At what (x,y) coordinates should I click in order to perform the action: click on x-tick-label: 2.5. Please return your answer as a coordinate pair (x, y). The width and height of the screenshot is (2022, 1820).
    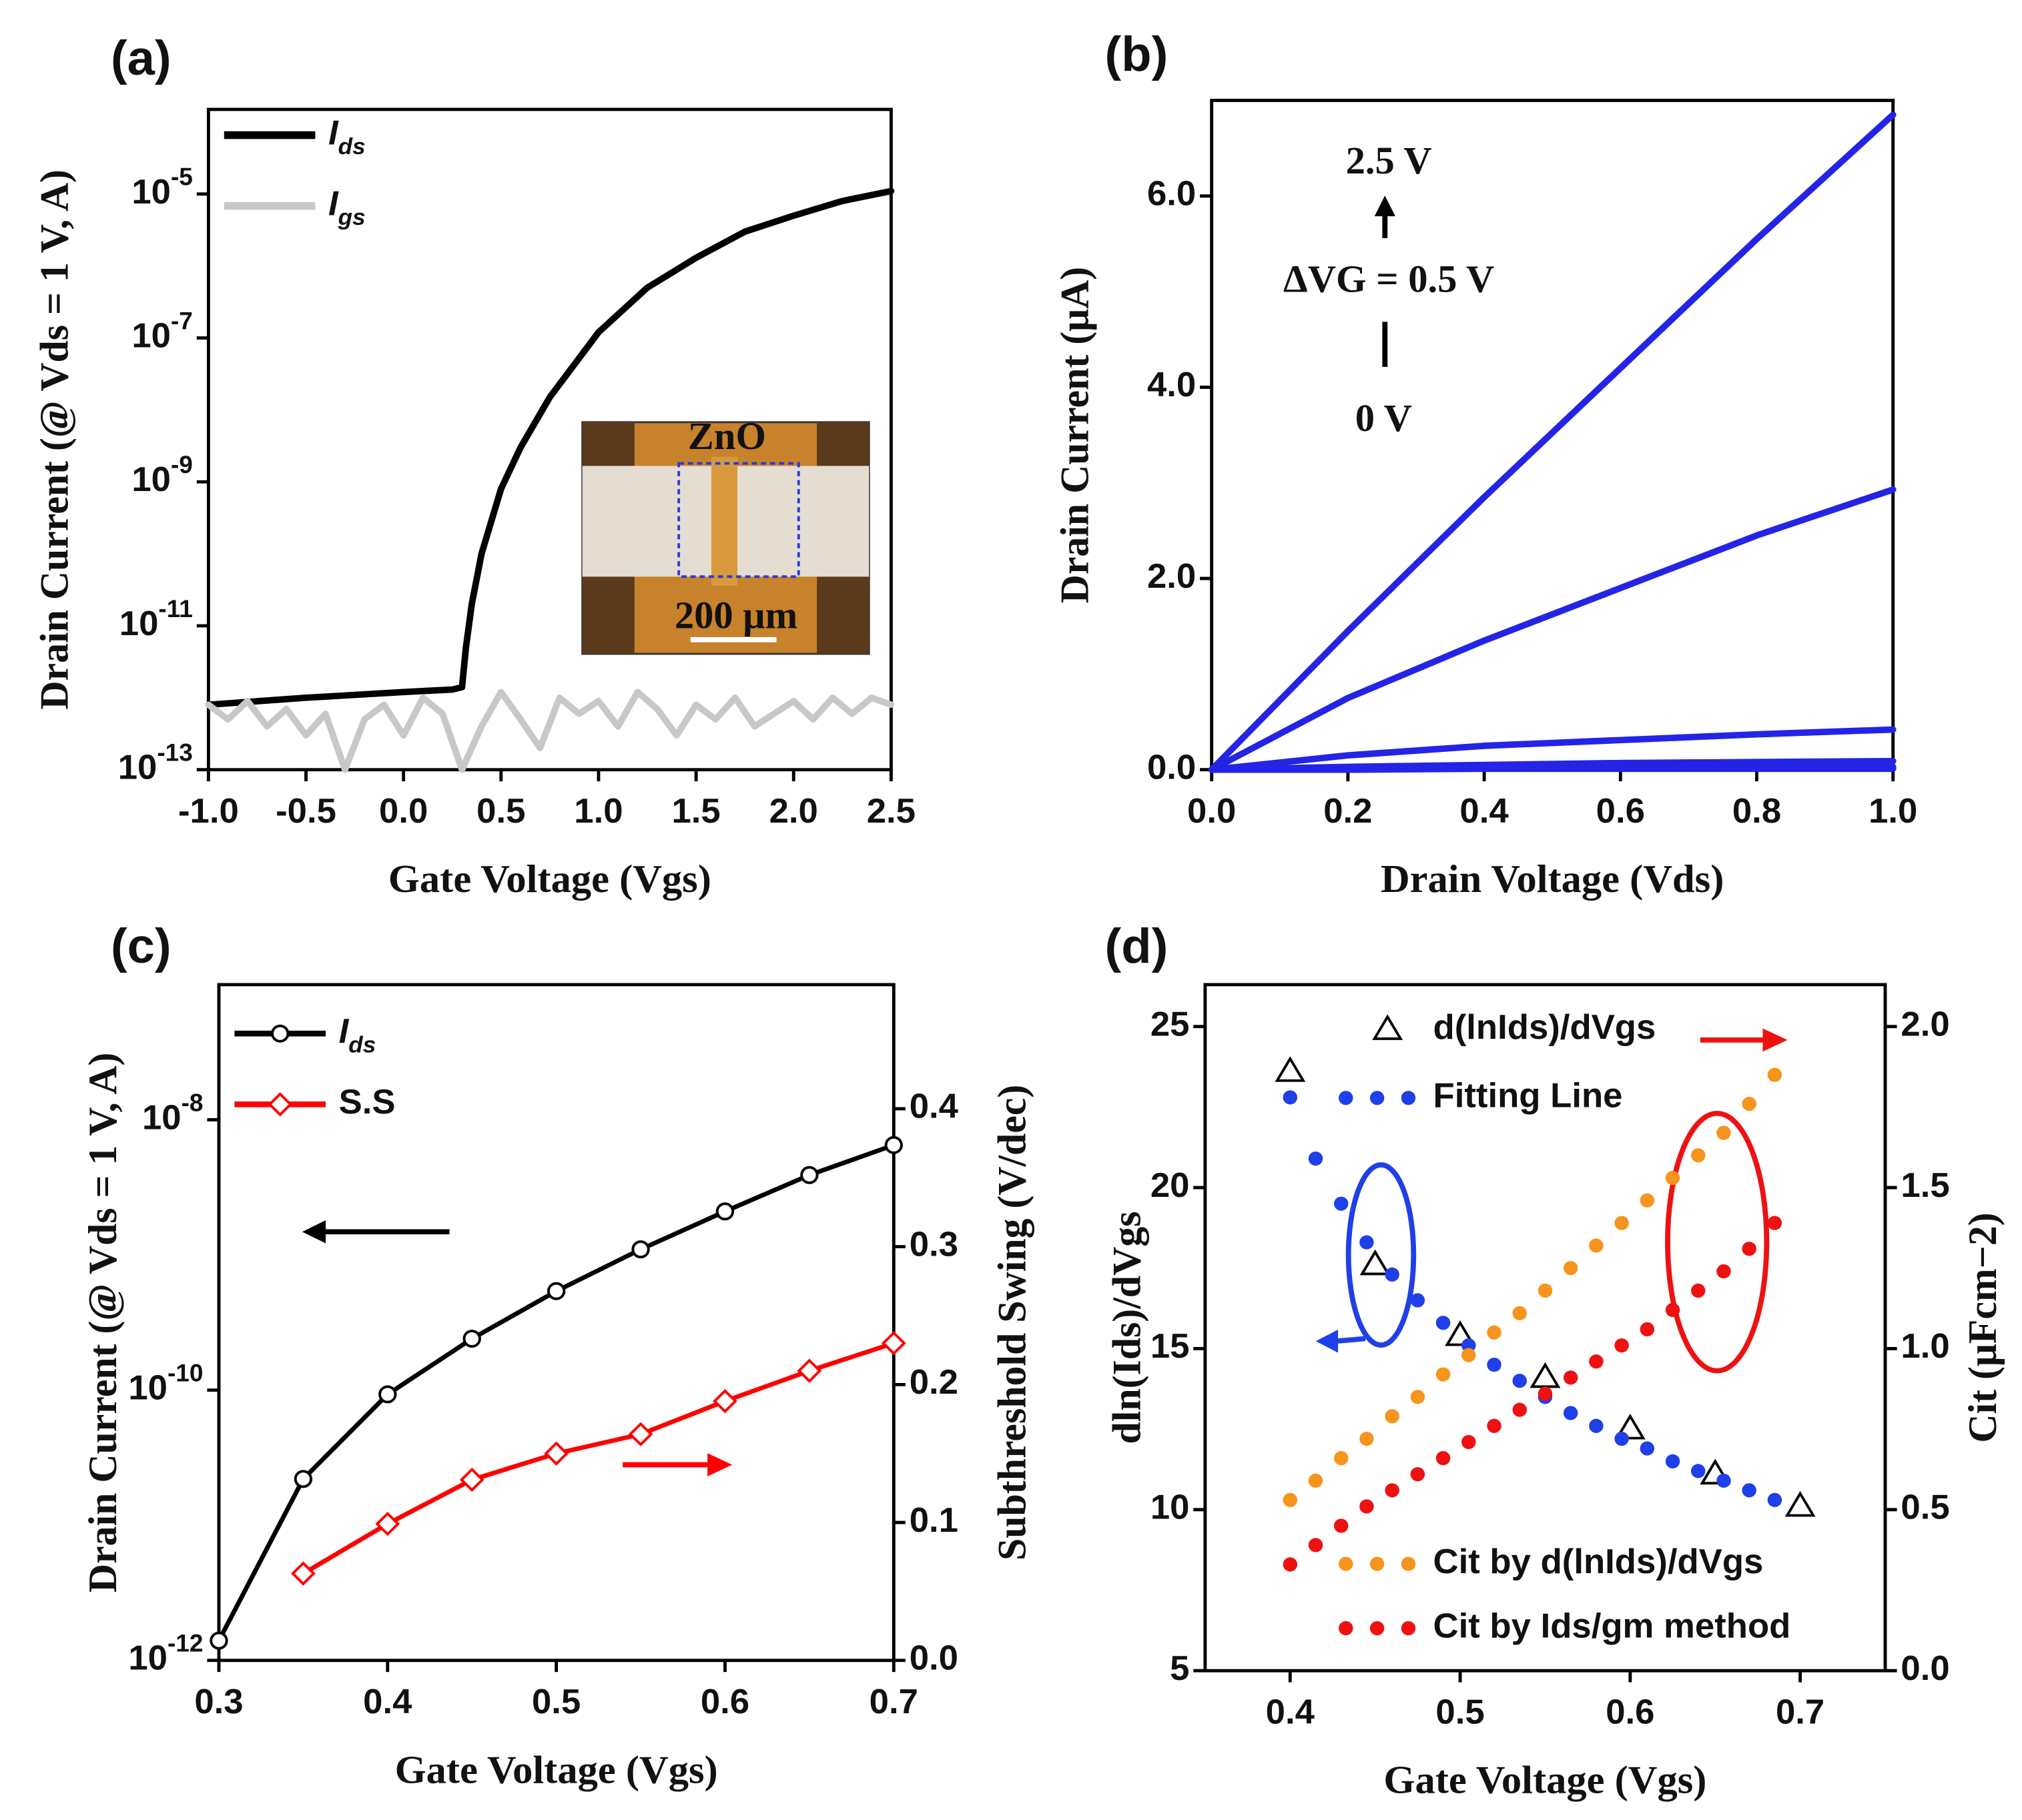
    Looking at the image, I should click on (891, 811).